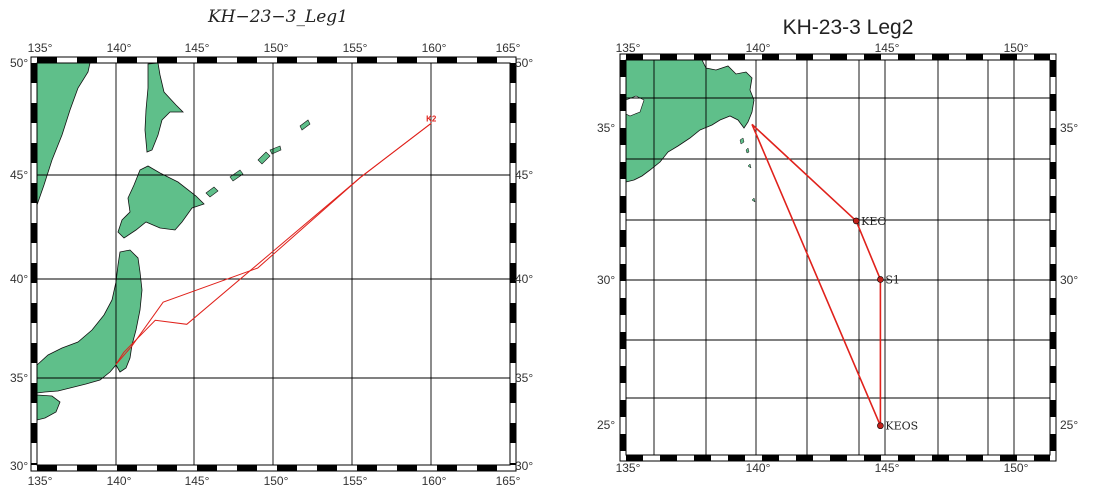 The height and width of the screenshot is (490, 1095). What do you see at coordinates (873, 221) in the screenshot?
I see `station-label: KEO` at bounding box center [873, 221].